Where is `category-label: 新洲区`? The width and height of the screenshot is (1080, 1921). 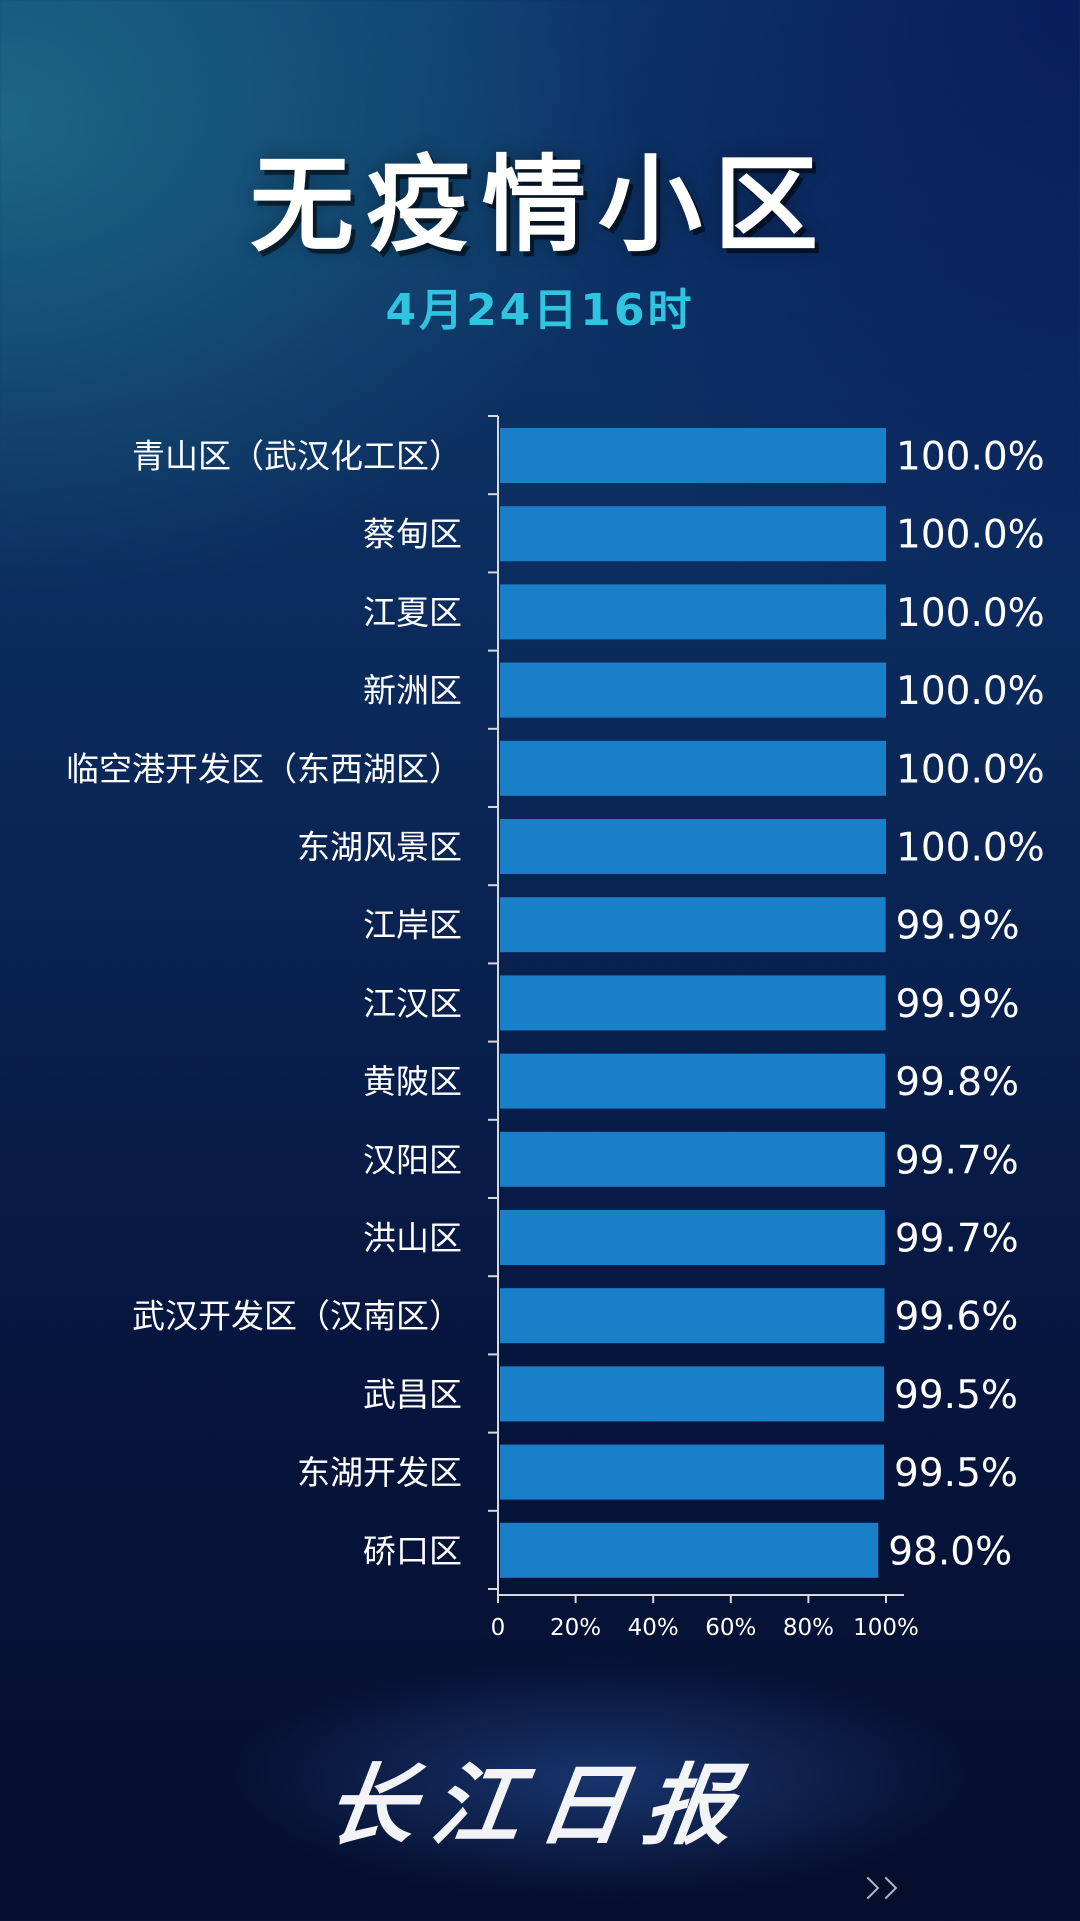
category-label: 新洲区 is located at coordinates (412, 690).